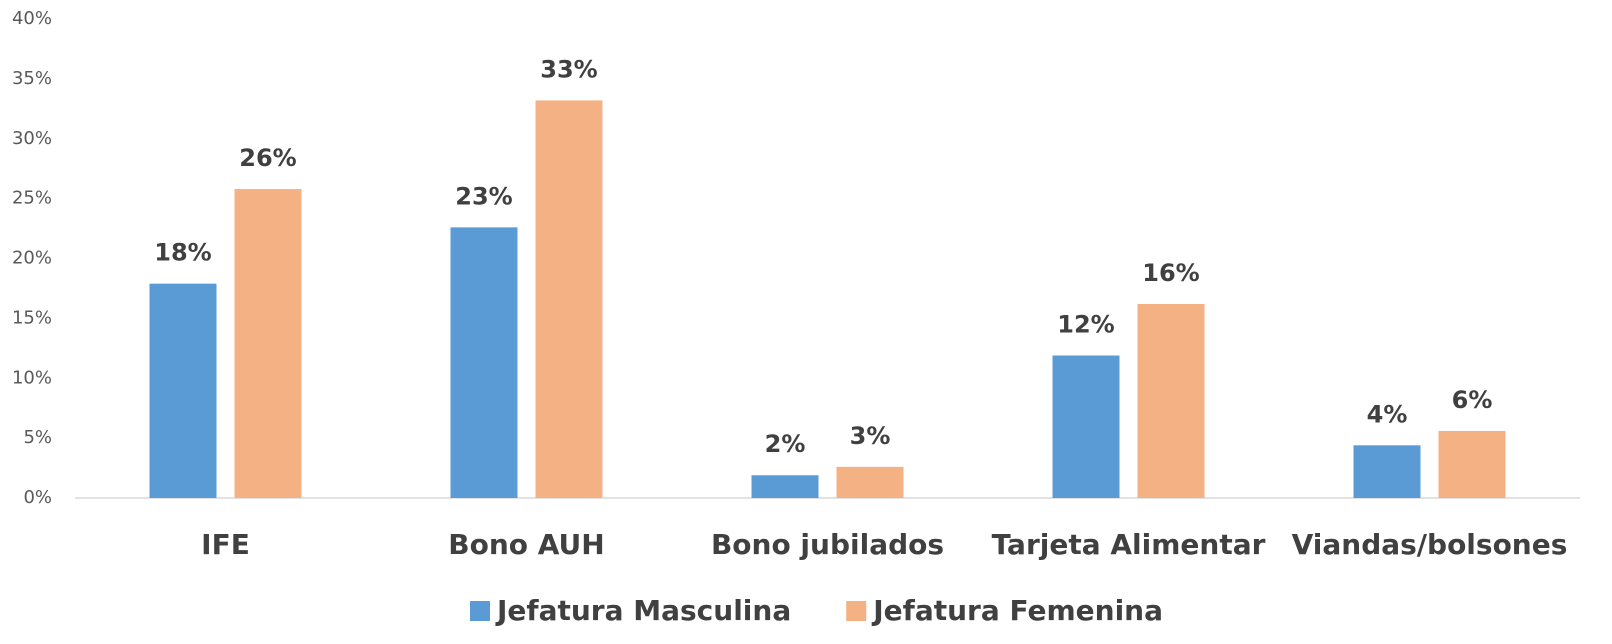  I want to click on y-tick-label: 25%, so click(32, 198).